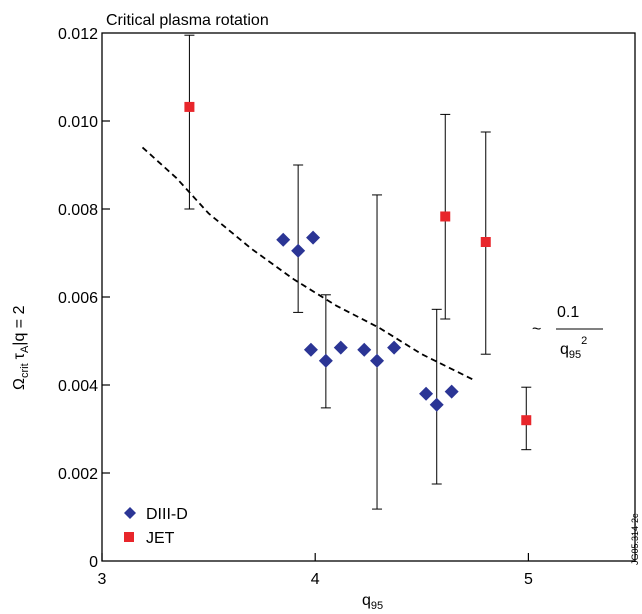  I want to click on y-tick-label: 0, so click(93, 562).